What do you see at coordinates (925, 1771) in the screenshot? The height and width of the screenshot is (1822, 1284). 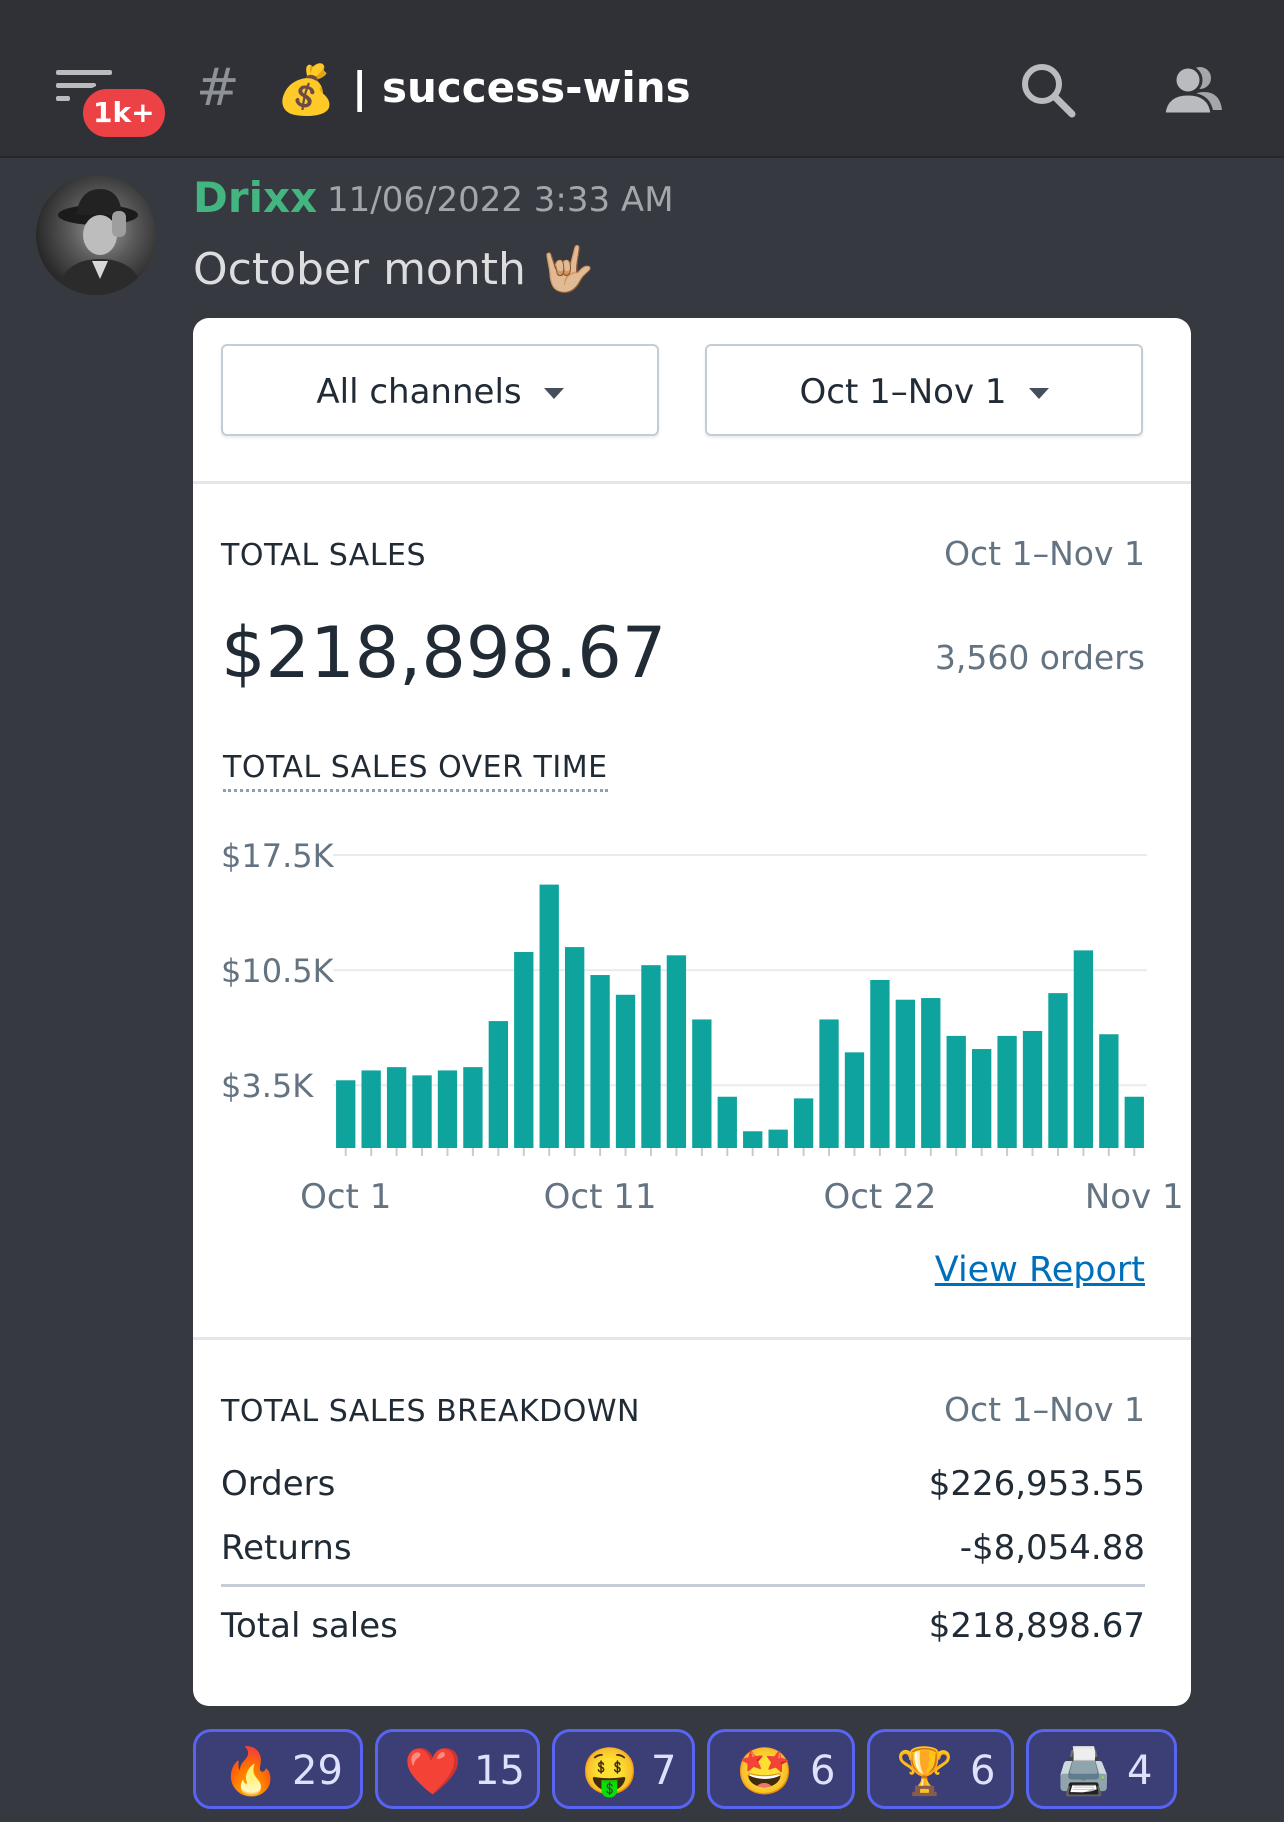 I see `trophy-icon: 🏆` at bounding box center [925, 1771].